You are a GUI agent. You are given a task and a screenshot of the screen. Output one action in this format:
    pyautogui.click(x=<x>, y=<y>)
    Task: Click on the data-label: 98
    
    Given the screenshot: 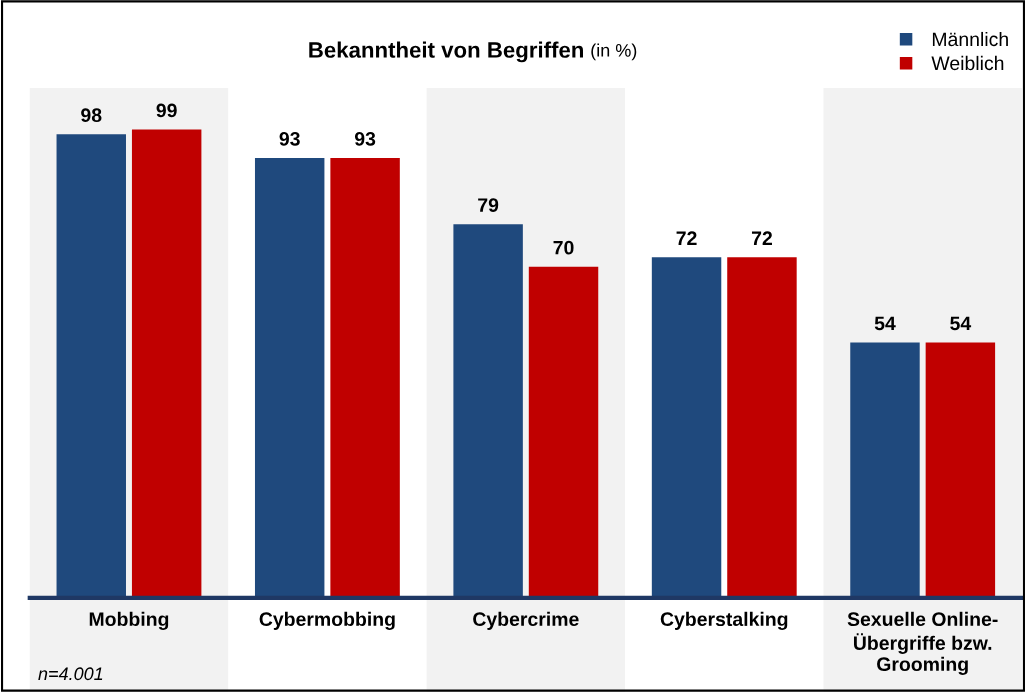 What is the action you would take?
    pyautogui.click(x=91, y=115)
    